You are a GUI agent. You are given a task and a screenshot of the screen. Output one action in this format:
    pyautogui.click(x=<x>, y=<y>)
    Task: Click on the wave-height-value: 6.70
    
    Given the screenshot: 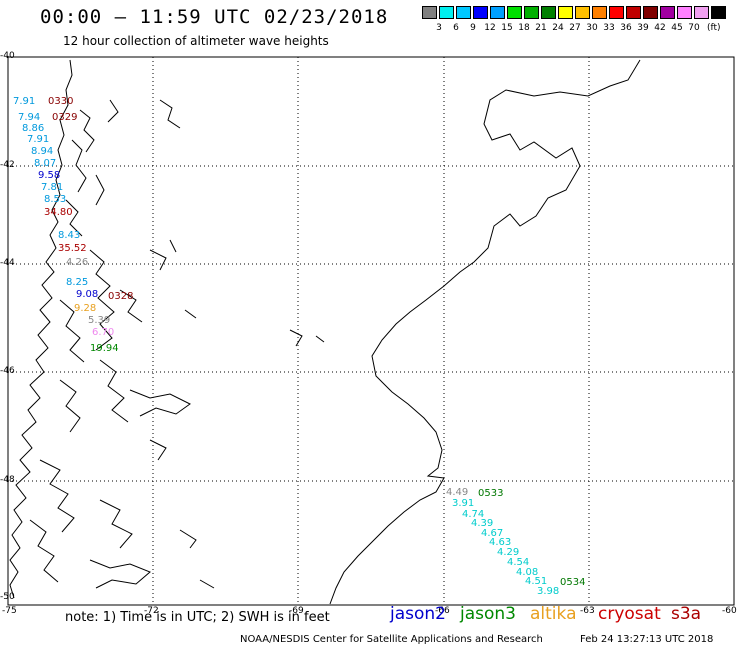 What is the action you would take?
    pyautogui.click(x=103, y=332)
    